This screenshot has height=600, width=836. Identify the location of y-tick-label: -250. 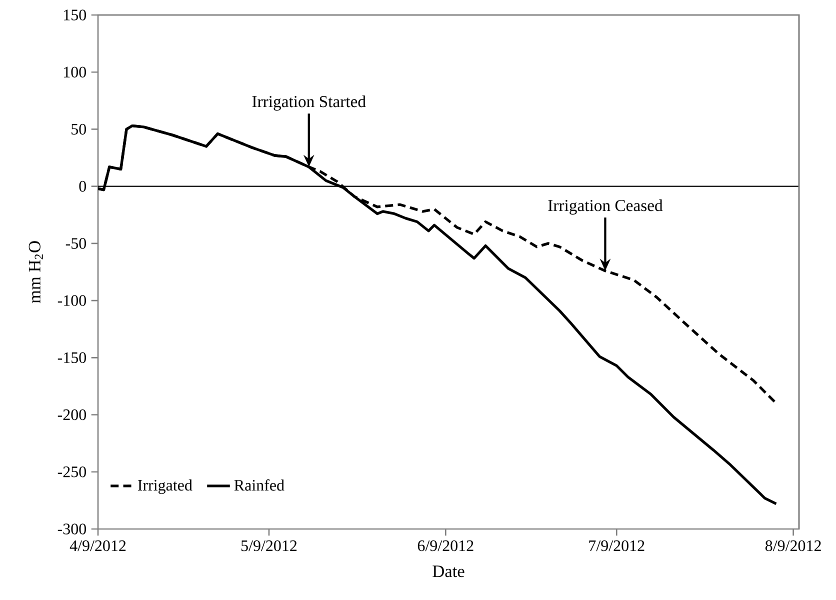
(72, 472).